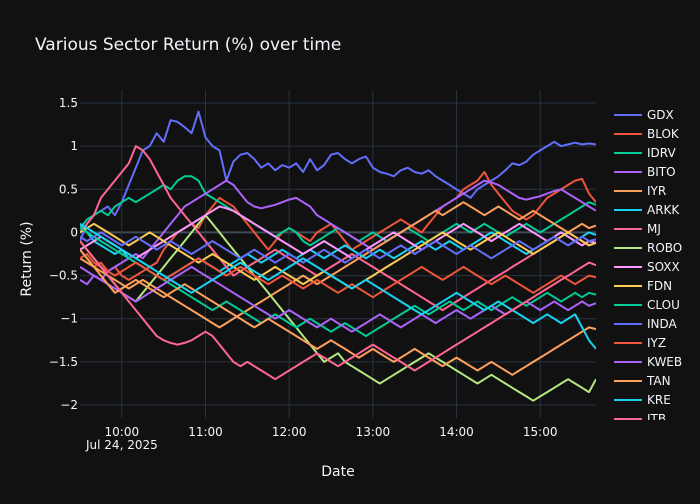  What do you see at coordinates (658, 381) in the screenshot?
I see `legend-label: TAN` at bounding box center [658, 381].